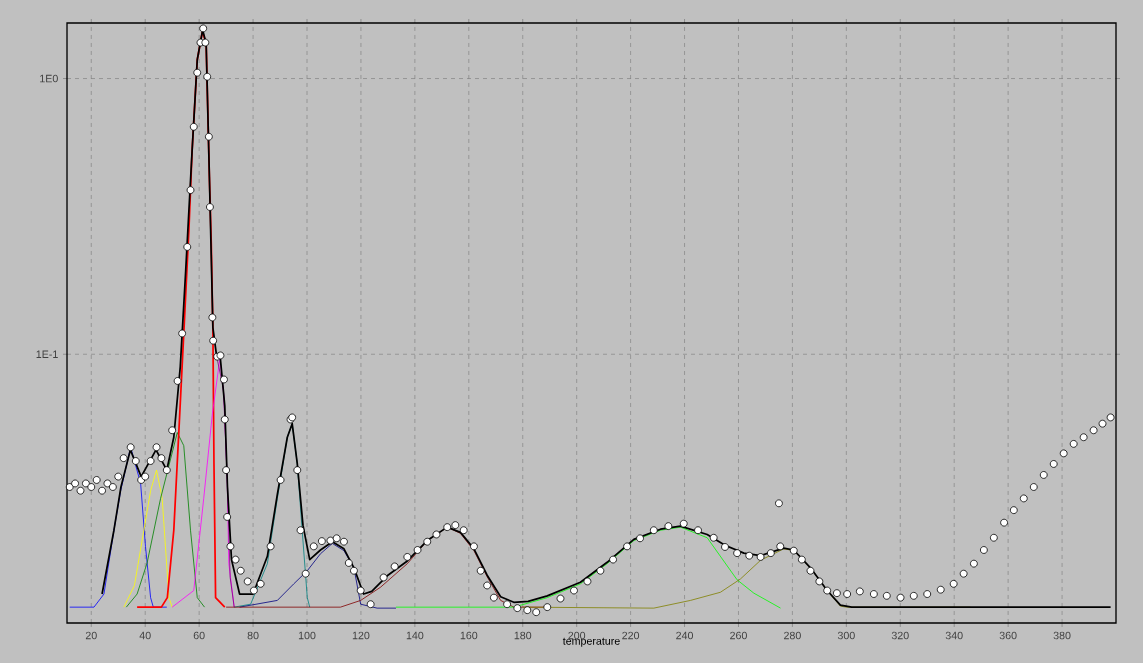 The height and width of the screenshot is (663, 1143). I want to click on line-series, so click(148, 538).